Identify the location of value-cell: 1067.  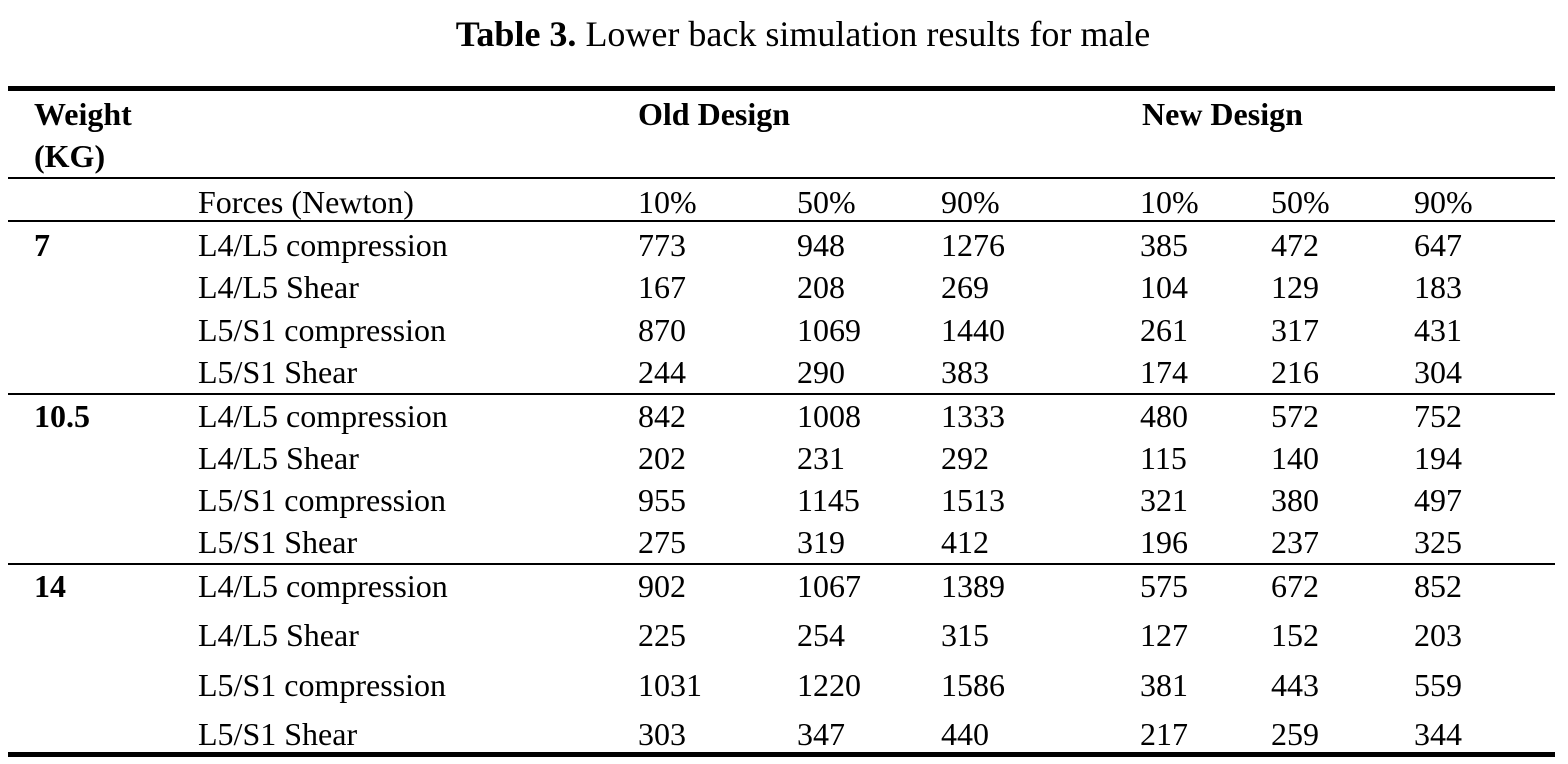
(829, 586).